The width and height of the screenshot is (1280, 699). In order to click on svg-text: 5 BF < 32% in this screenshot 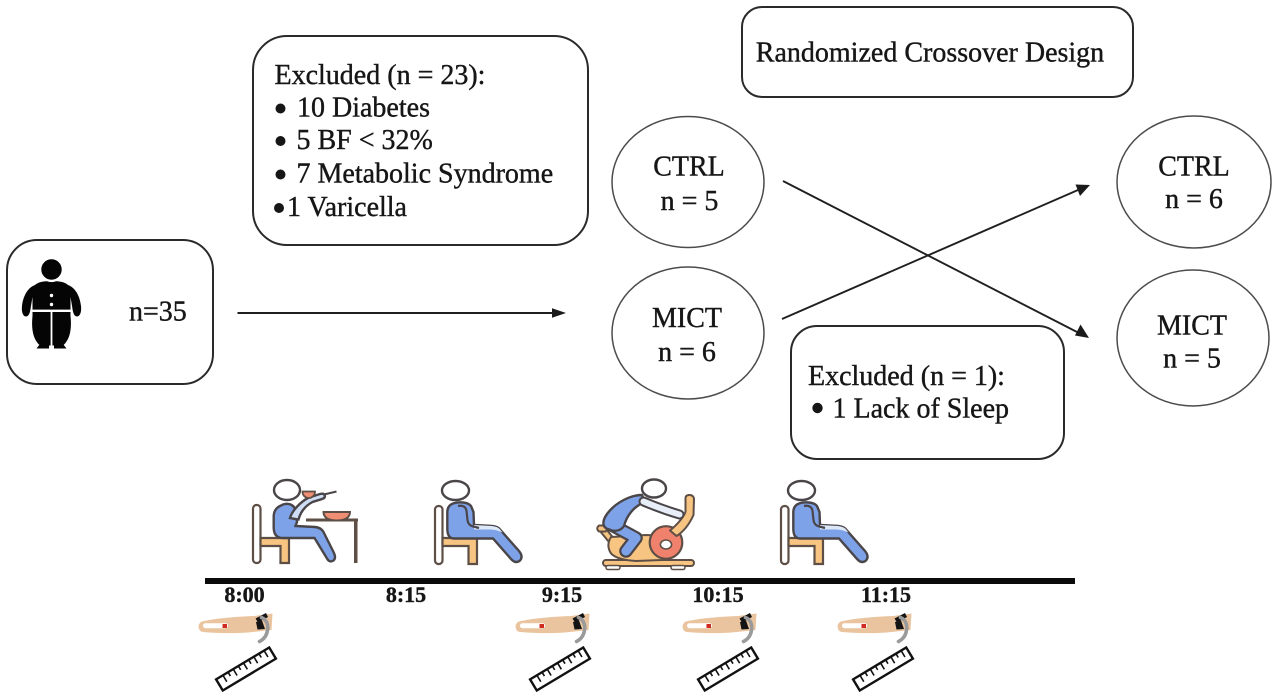, I will do `click(365, 140)`.